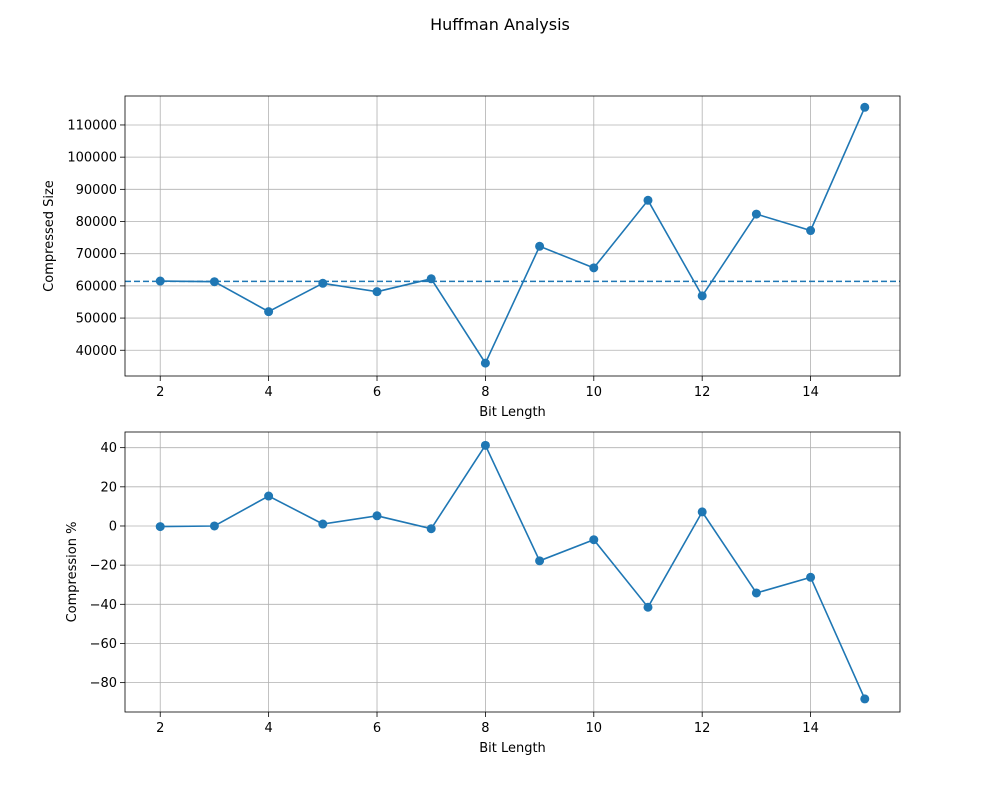  What do you see at coordinates (96, 286) in the screenshot?
I see `y-tick-label: 60000` at bounding box center [96, 286].